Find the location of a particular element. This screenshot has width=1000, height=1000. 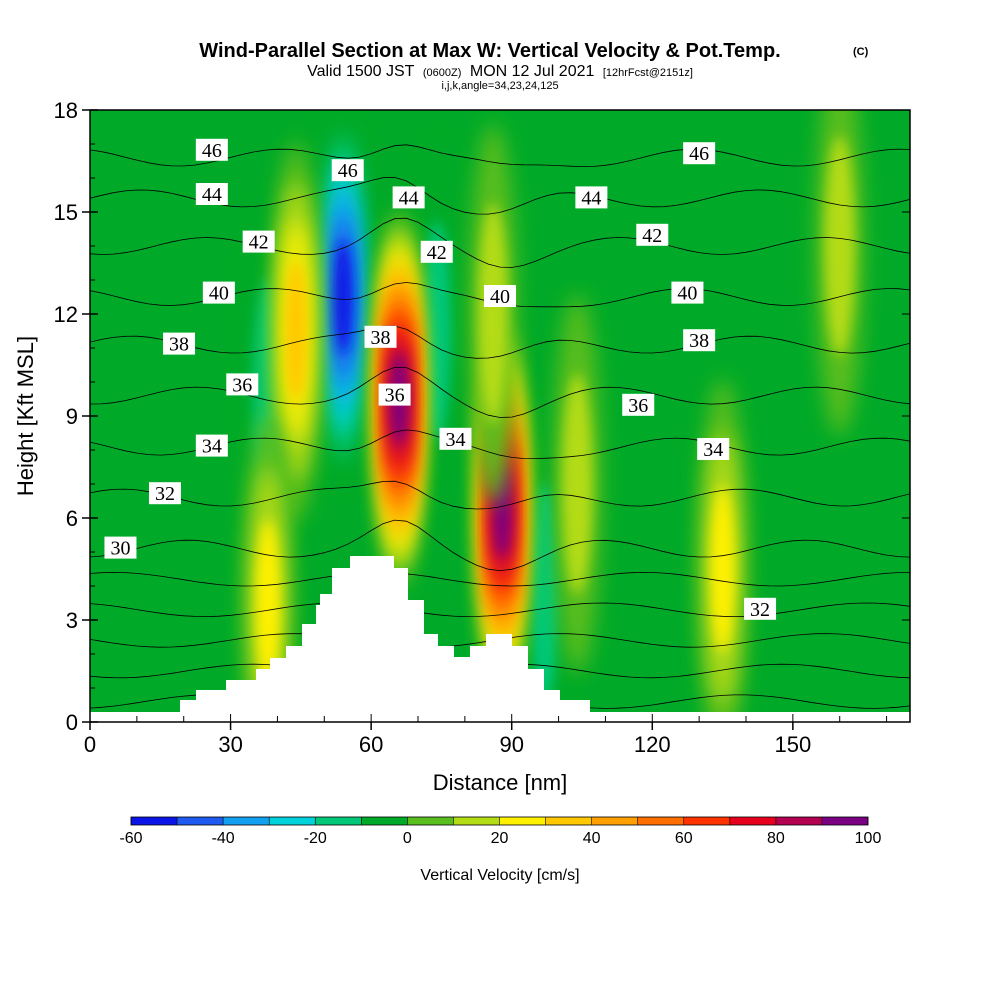

colorbar-tick-label: 40 is located at coordinates (592, 838).